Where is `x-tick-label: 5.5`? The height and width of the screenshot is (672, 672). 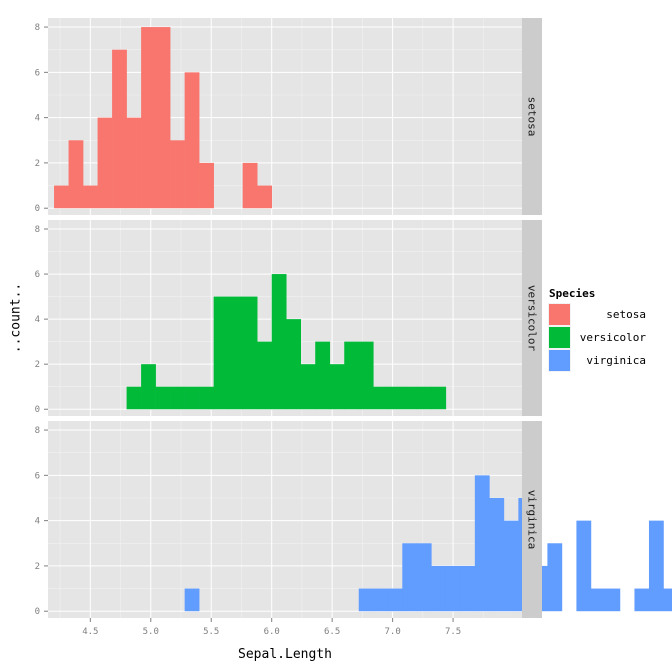
x-tick-label: 5.5 is located at coordinates (211, 632).